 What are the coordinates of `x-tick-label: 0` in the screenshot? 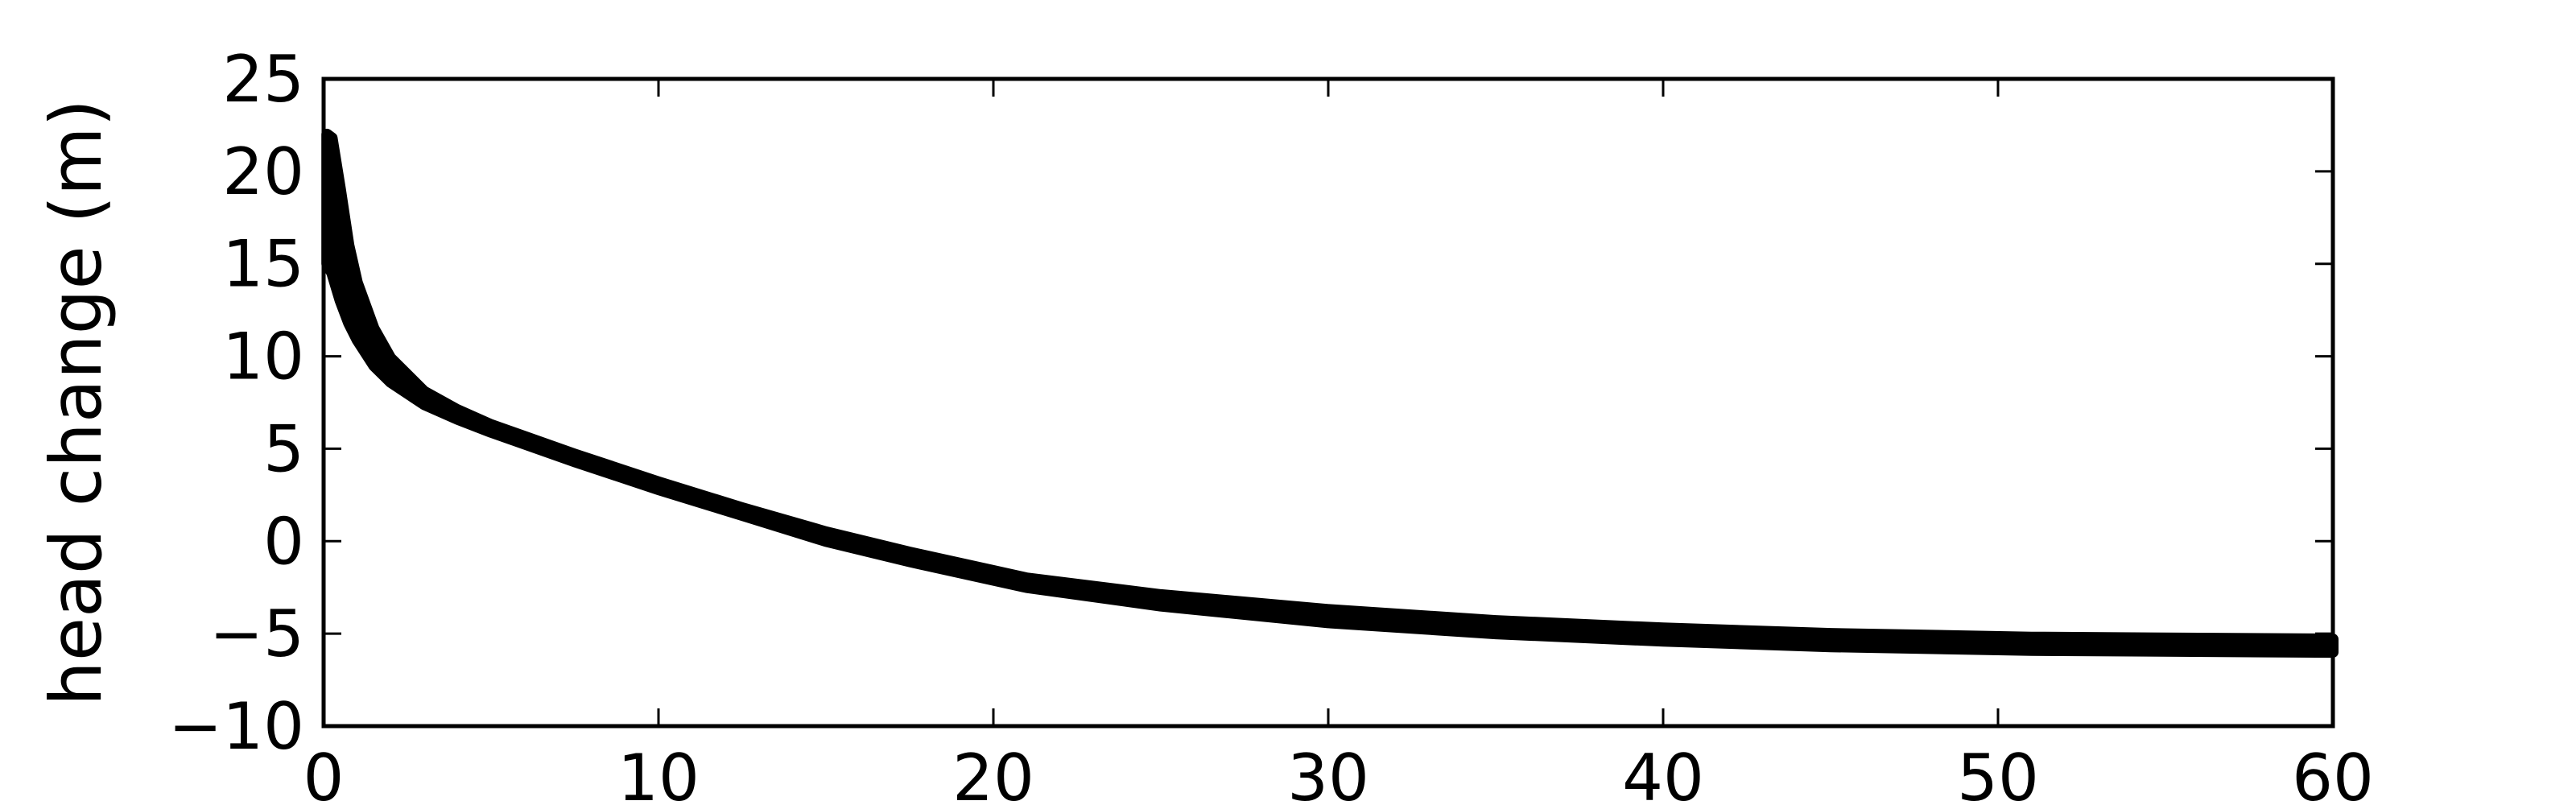 It's located at (324, 773).